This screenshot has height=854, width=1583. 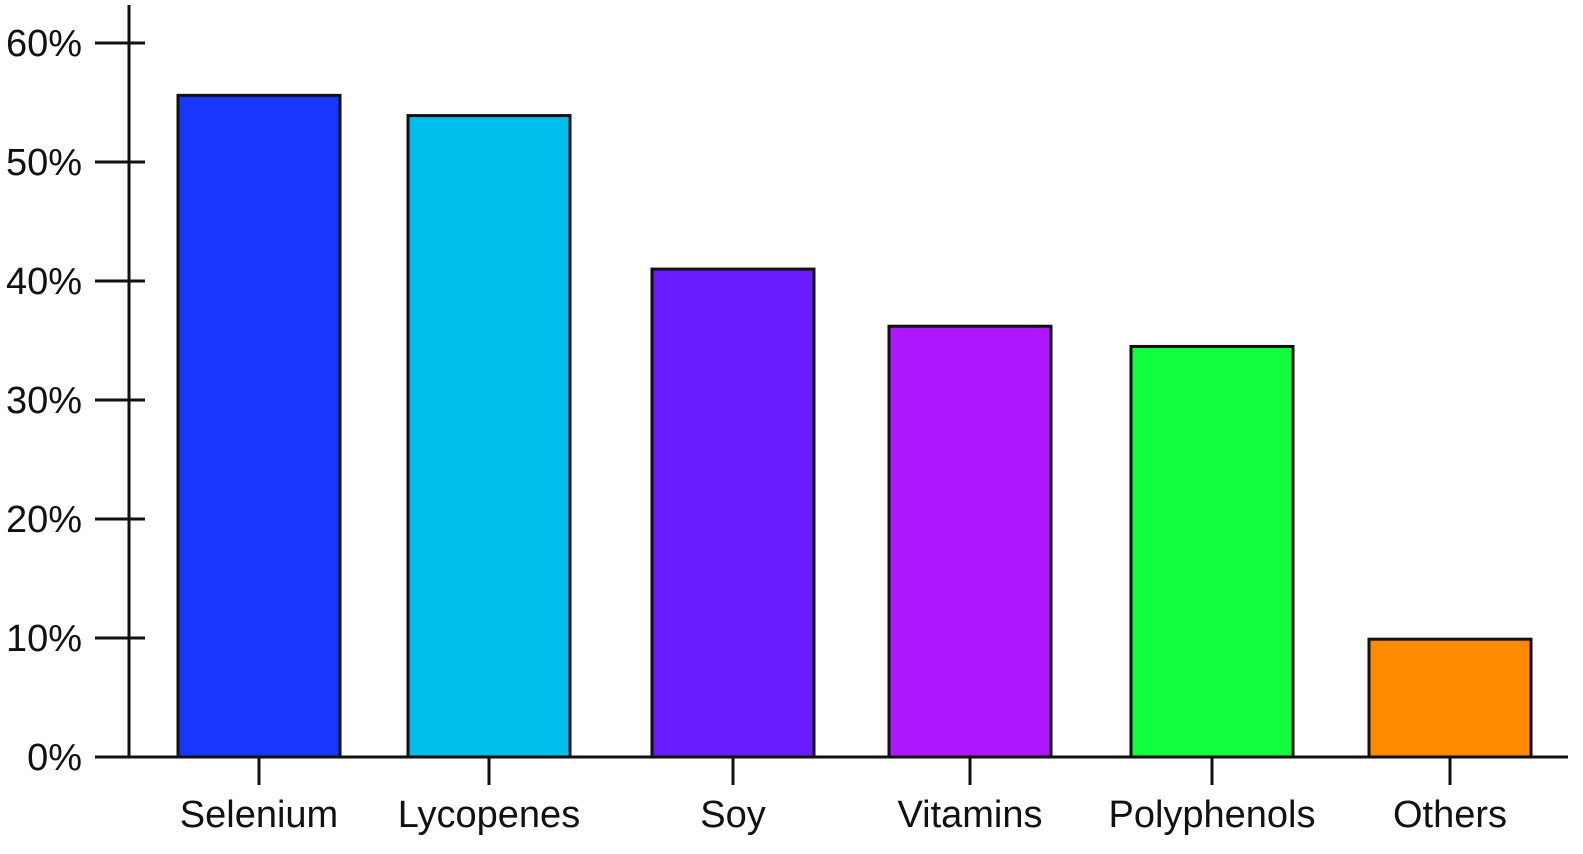 What do you see at coordinates (489, 815) in the screenshot?
I see `x-tick-label-lycopenes: Lycopenes` at bounding box center [489, 815].